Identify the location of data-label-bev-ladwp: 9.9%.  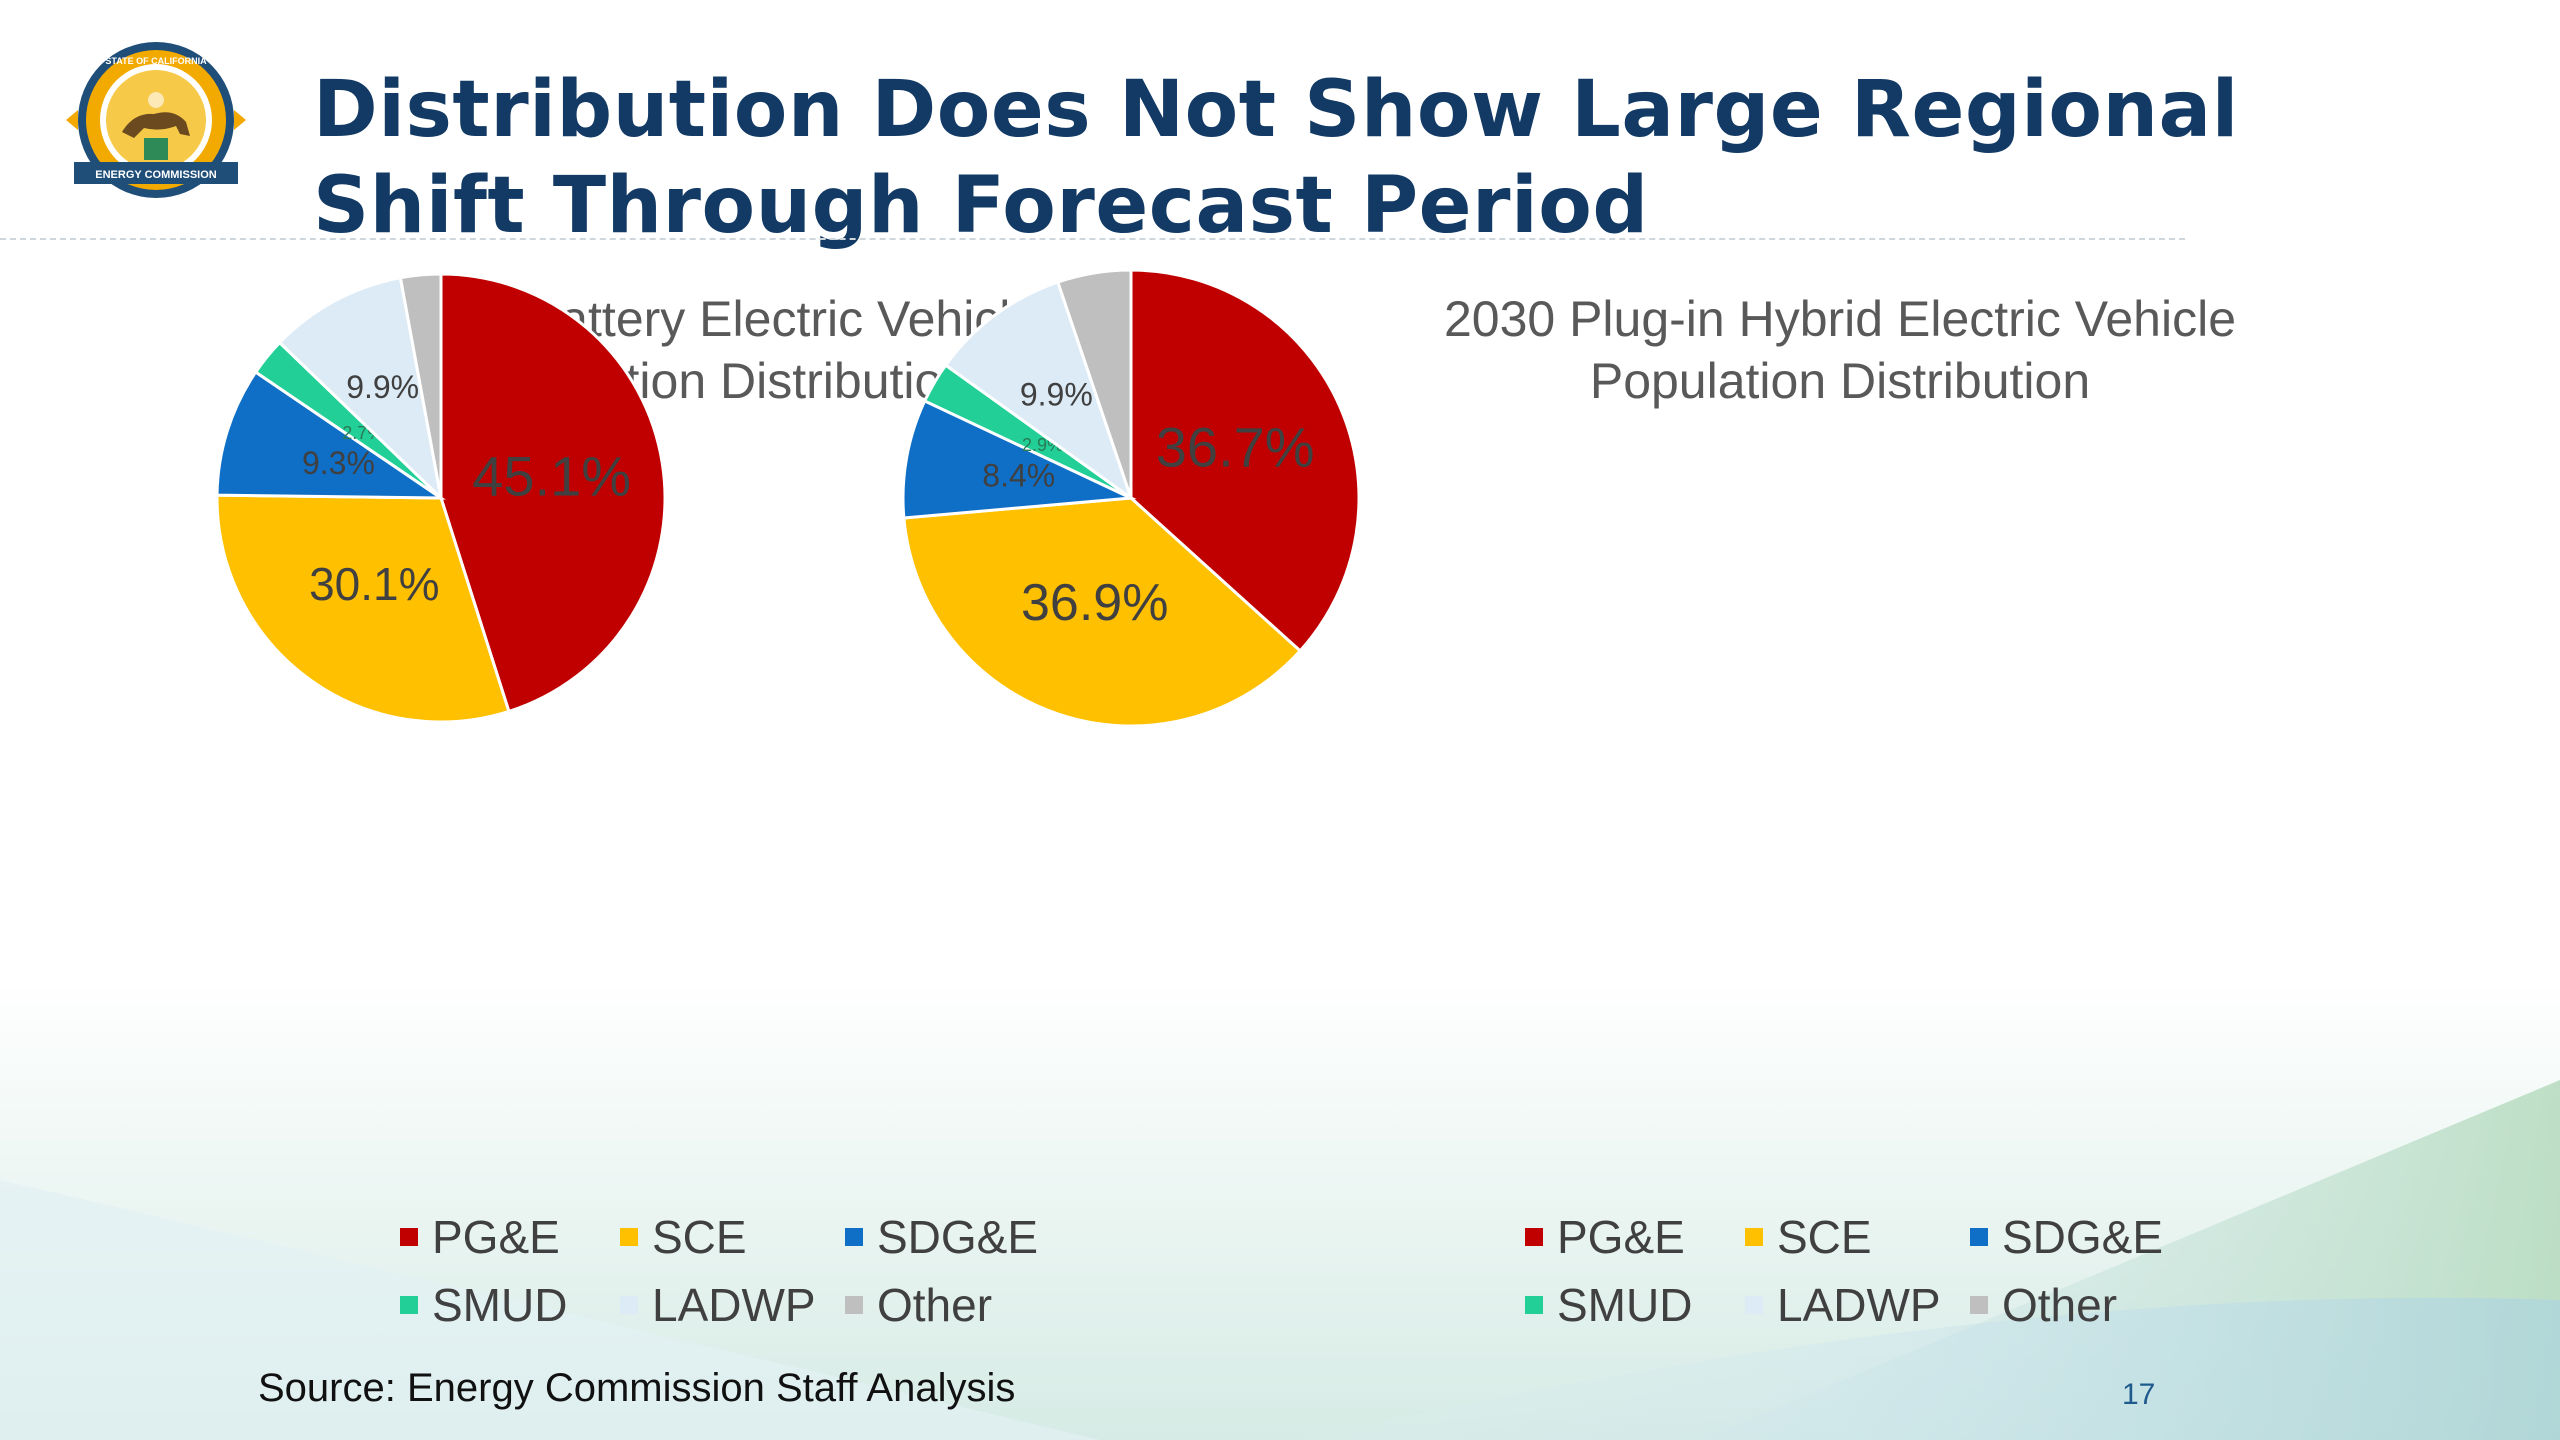
(382, 387).